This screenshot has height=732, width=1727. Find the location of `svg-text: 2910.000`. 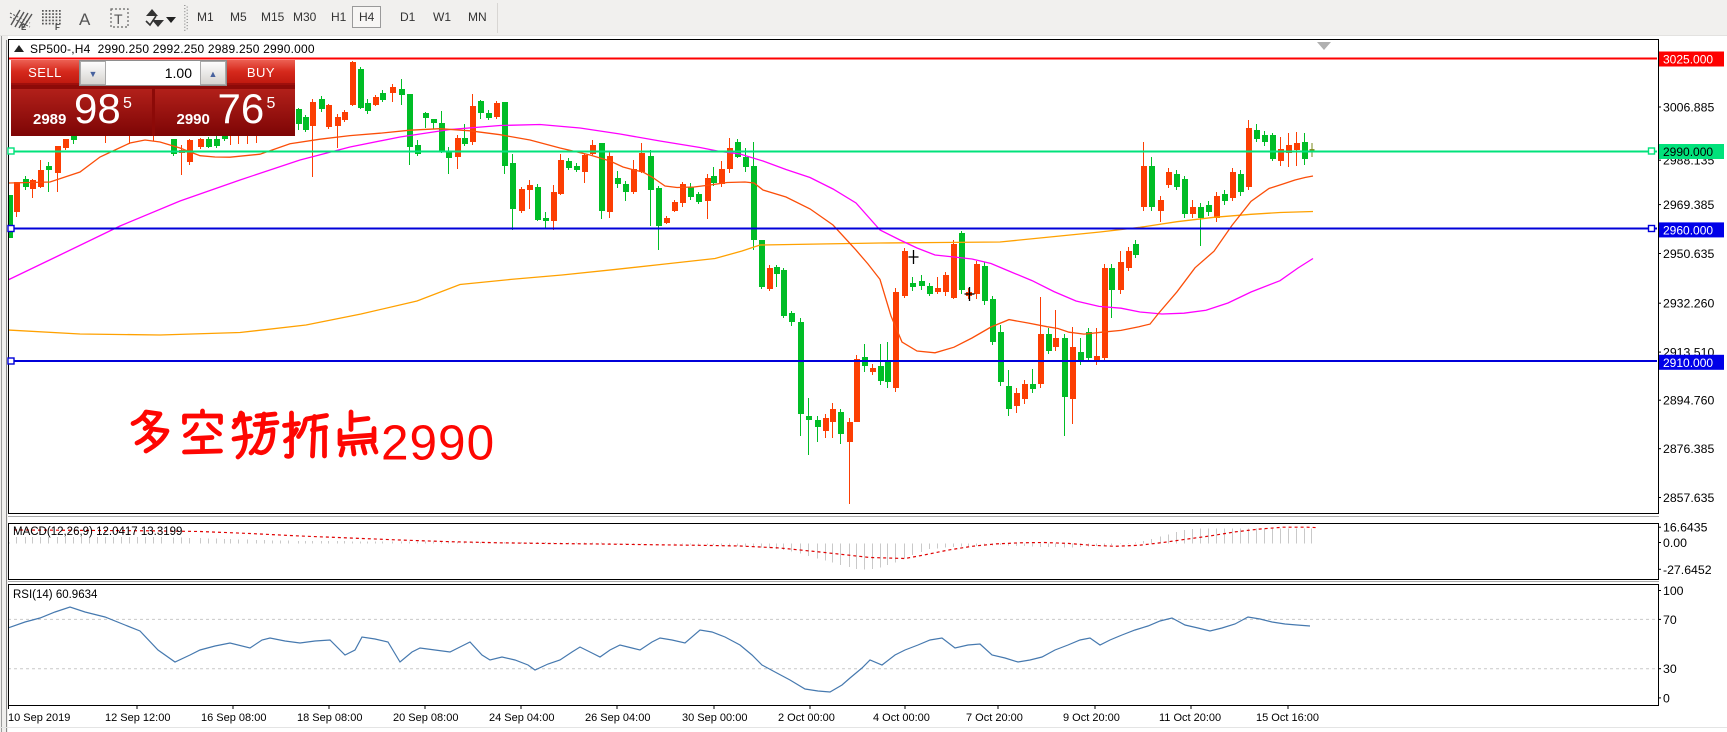

svg-text: 2910.000 is located at coordinates (1688, 363).